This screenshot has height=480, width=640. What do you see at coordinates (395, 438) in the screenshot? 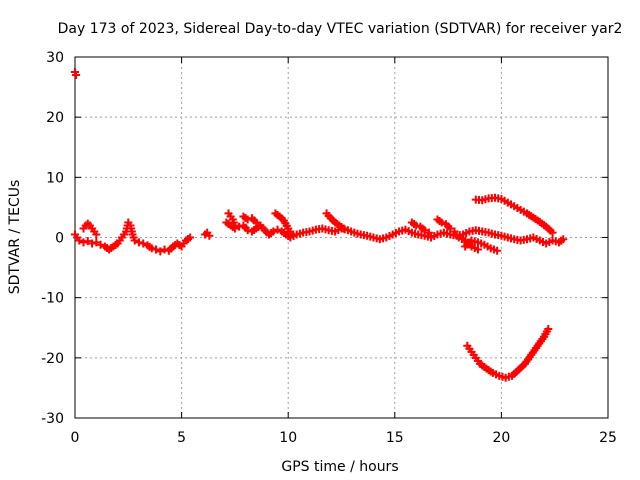
I see `x-tick-label: 15` at bounding box center [395, 438].